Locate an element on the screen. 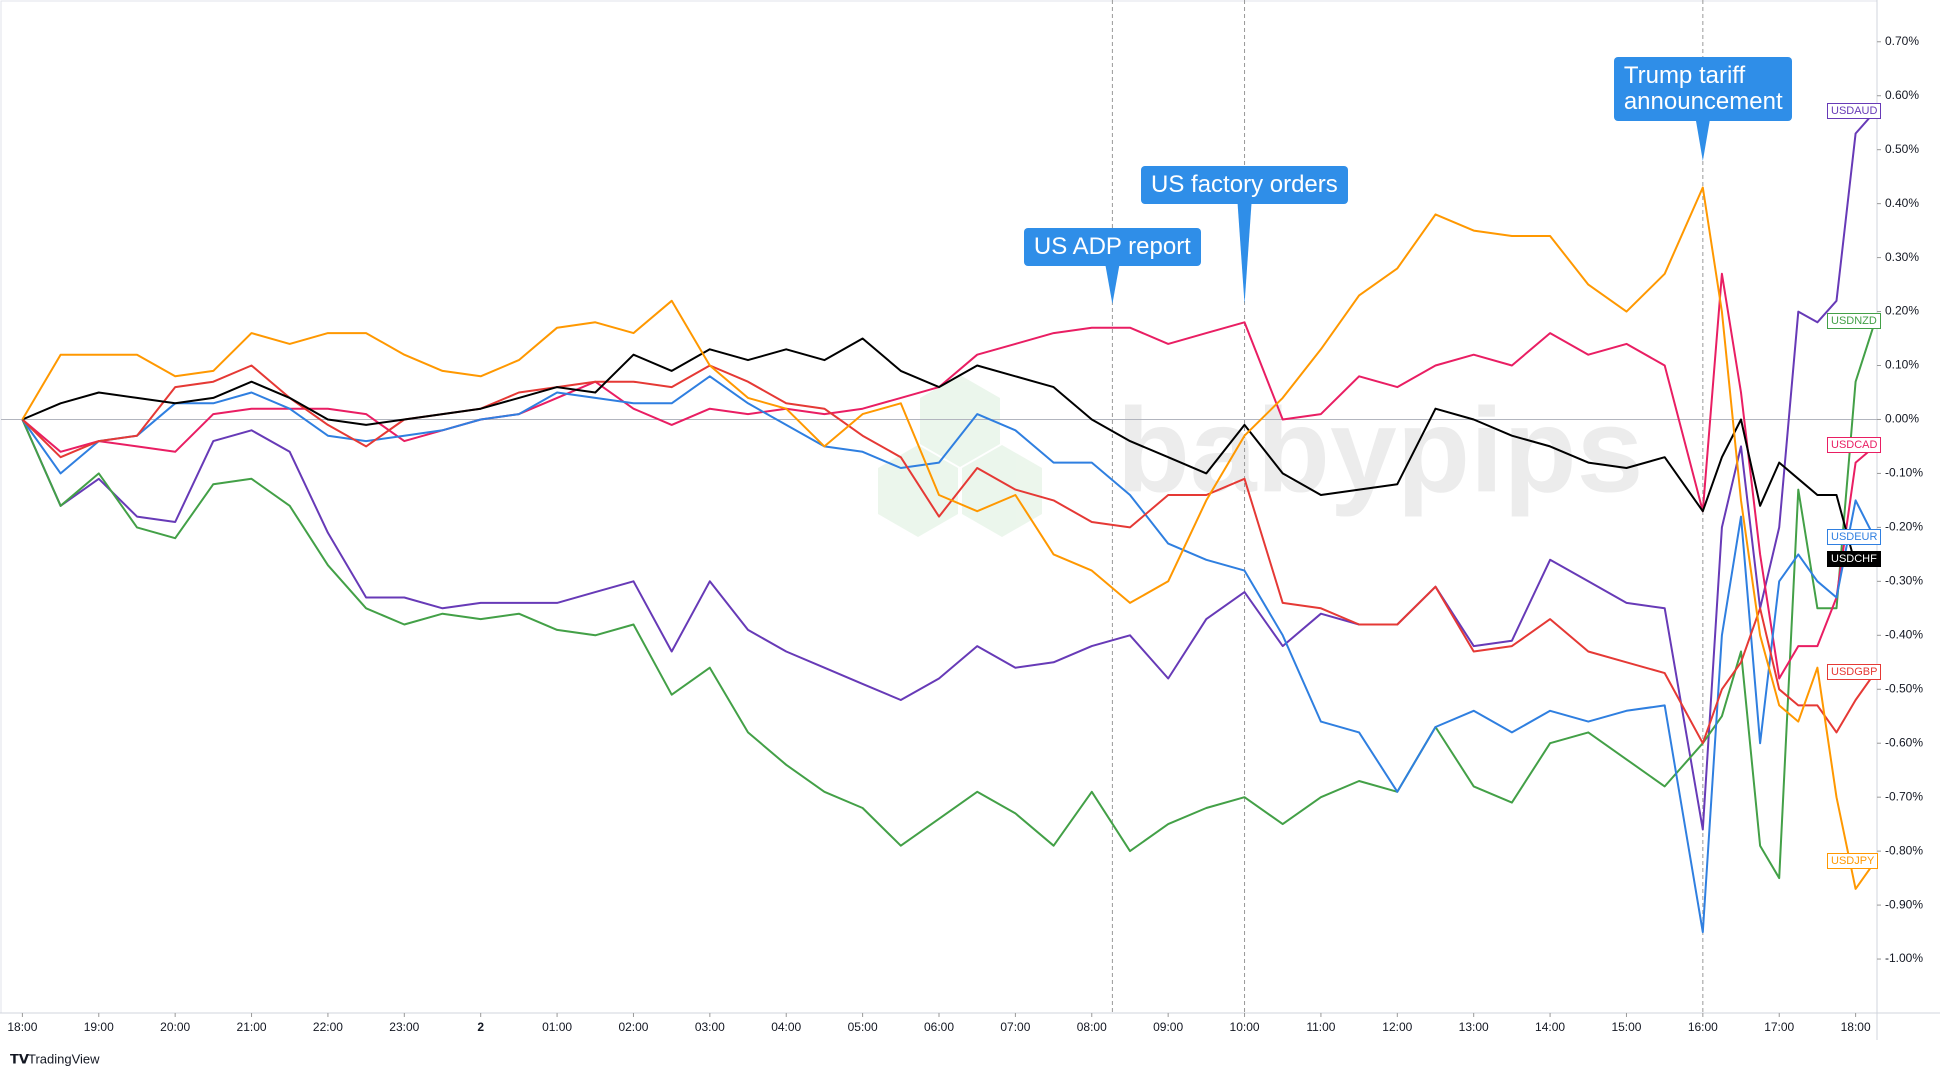 This screenshot has width=1940, height=1076. y-tick-label: 0.70% is located at coordinates (1902, 41).